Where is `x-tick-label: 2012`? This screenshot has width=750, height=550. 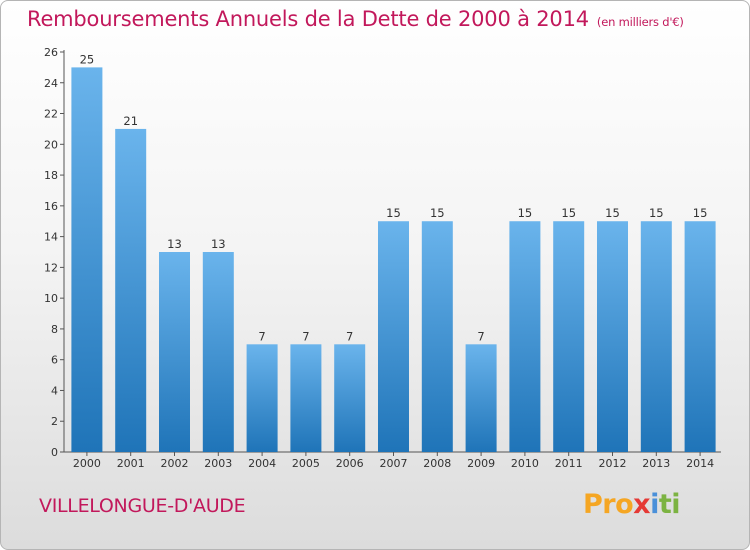
x-tick-label: 2012 is located at coordinates (613, 463).